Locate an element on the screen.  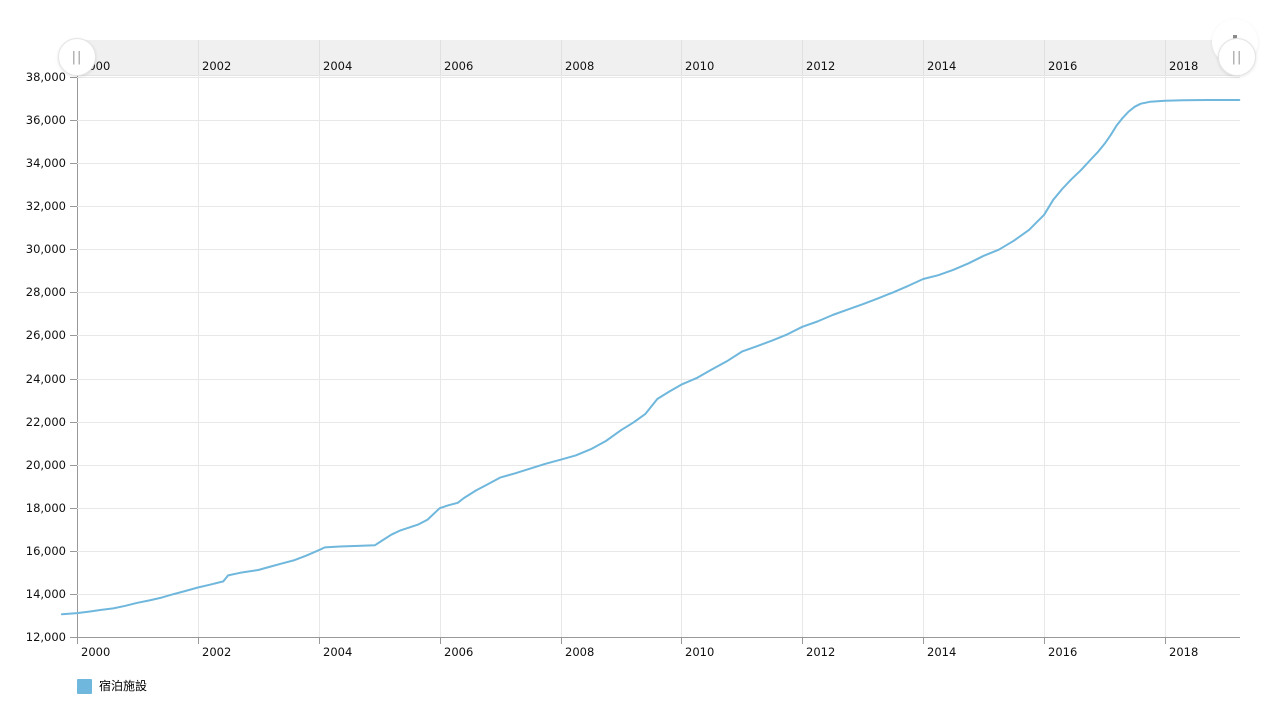
legend-marker is located at coordinates (84, 686).